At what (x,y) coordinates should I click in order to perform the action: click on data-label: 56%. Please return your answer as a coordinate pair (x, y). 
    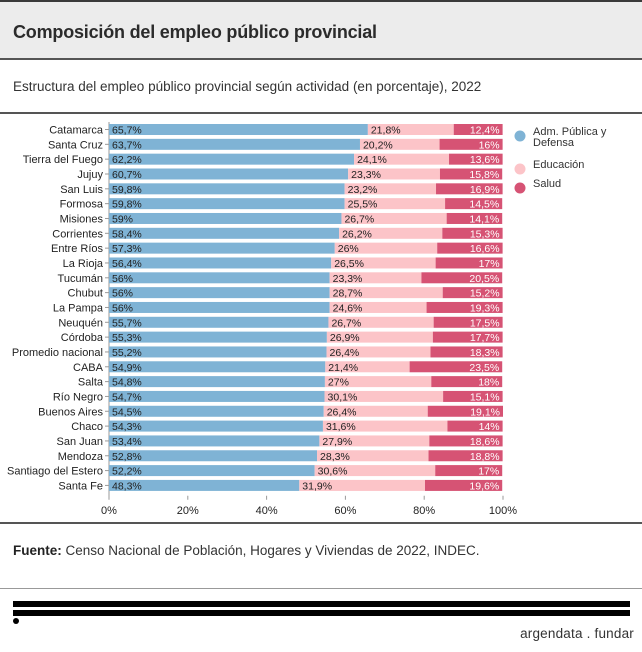
    Looking at the image, I should click on (122, 294).